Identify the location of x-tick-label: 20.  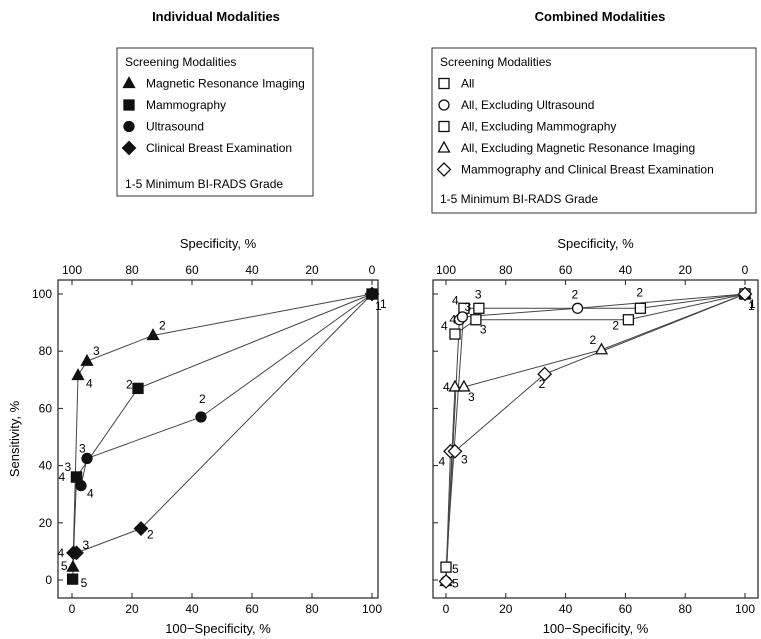
(506, 609).